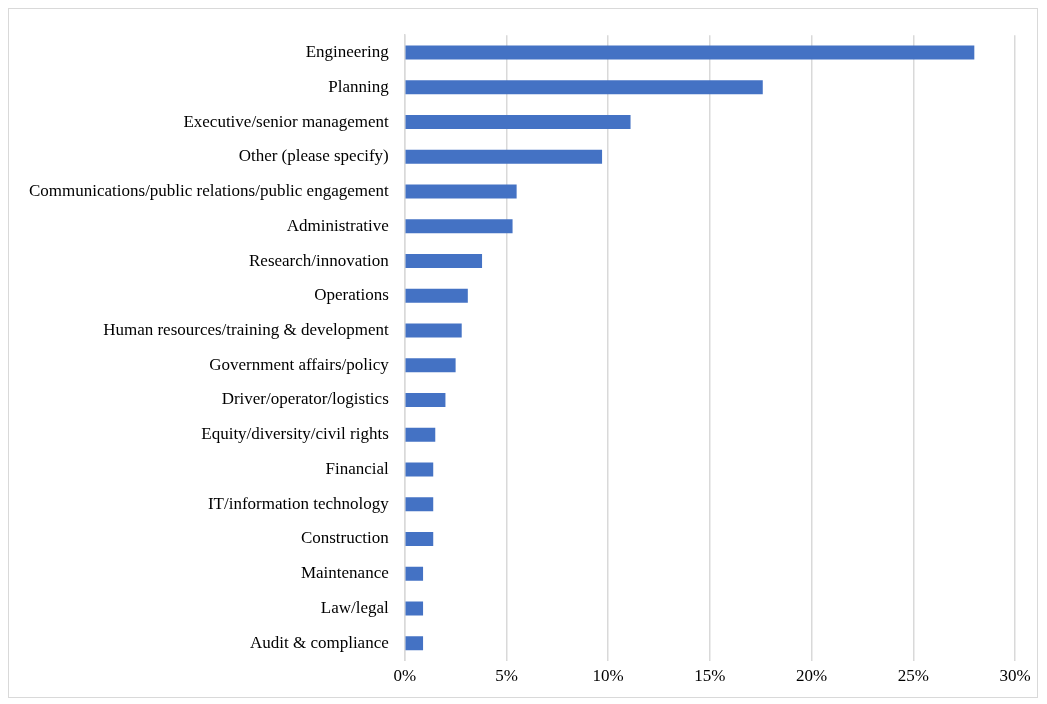 Image resolution: width=1047 pixels, height=704 pixels. Describe the element at coordinates (608, 676) in the screenshot. I see `x-tick-label: 10%` at that location.